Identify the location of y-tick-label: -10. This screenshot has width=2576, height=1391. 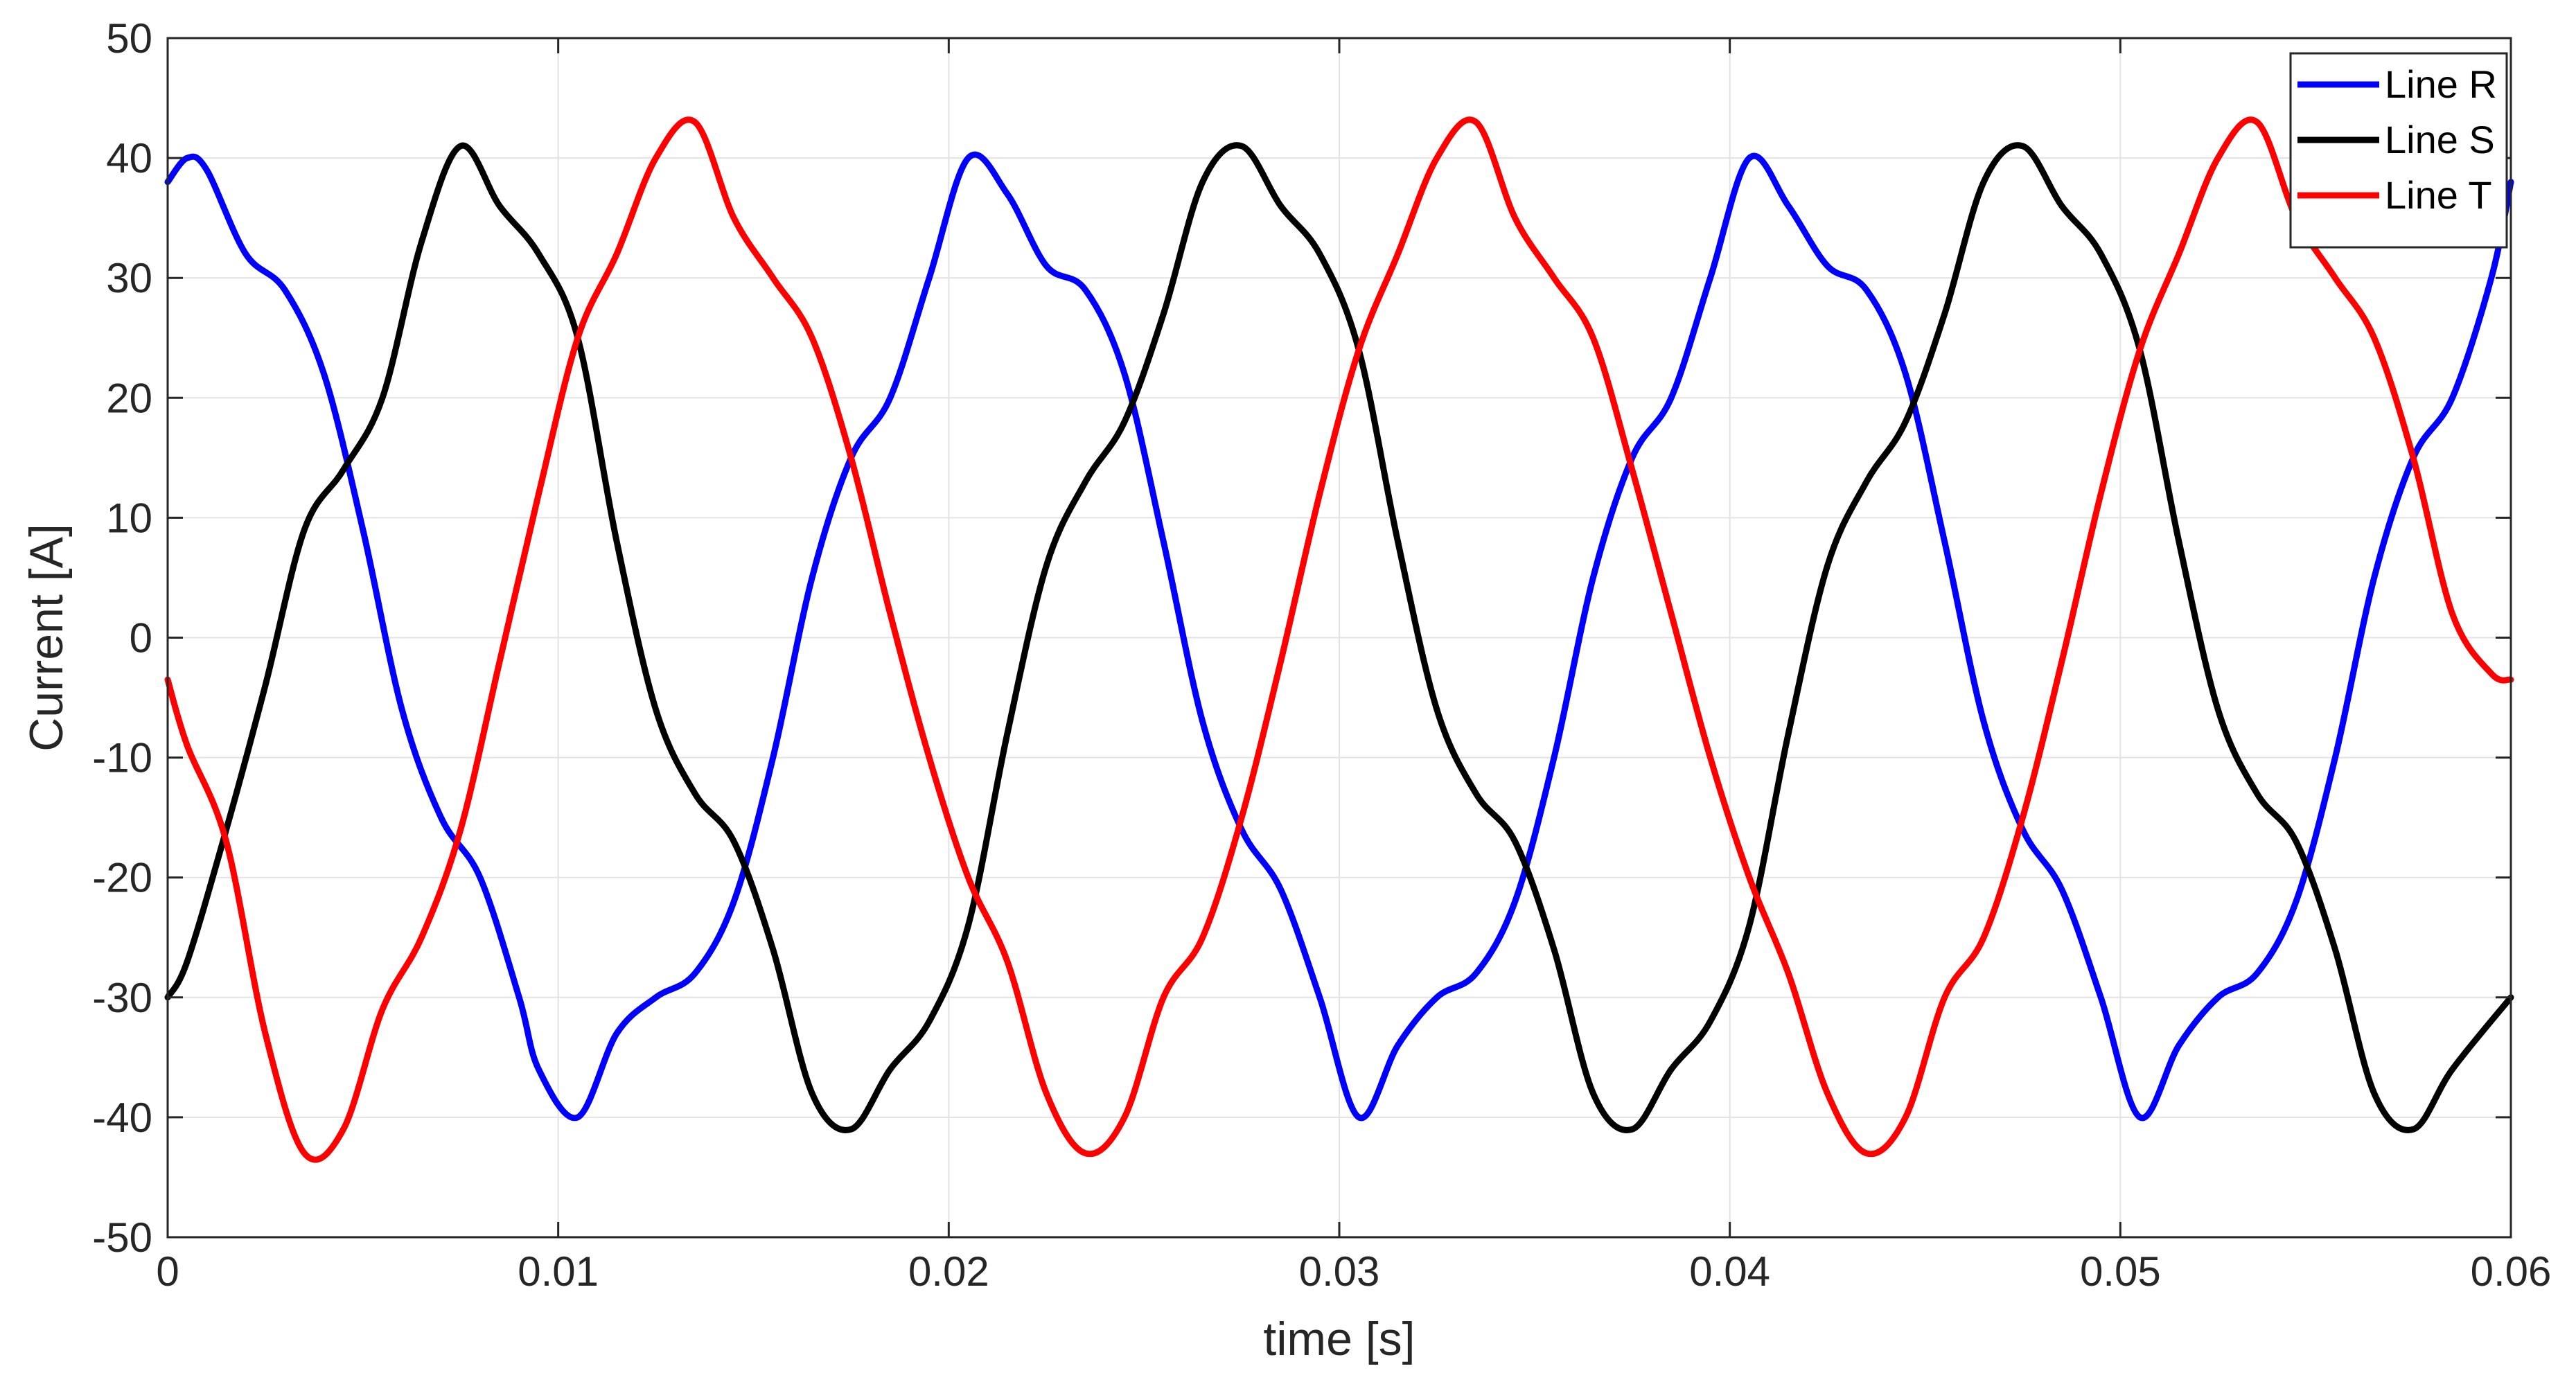
(122, 758).